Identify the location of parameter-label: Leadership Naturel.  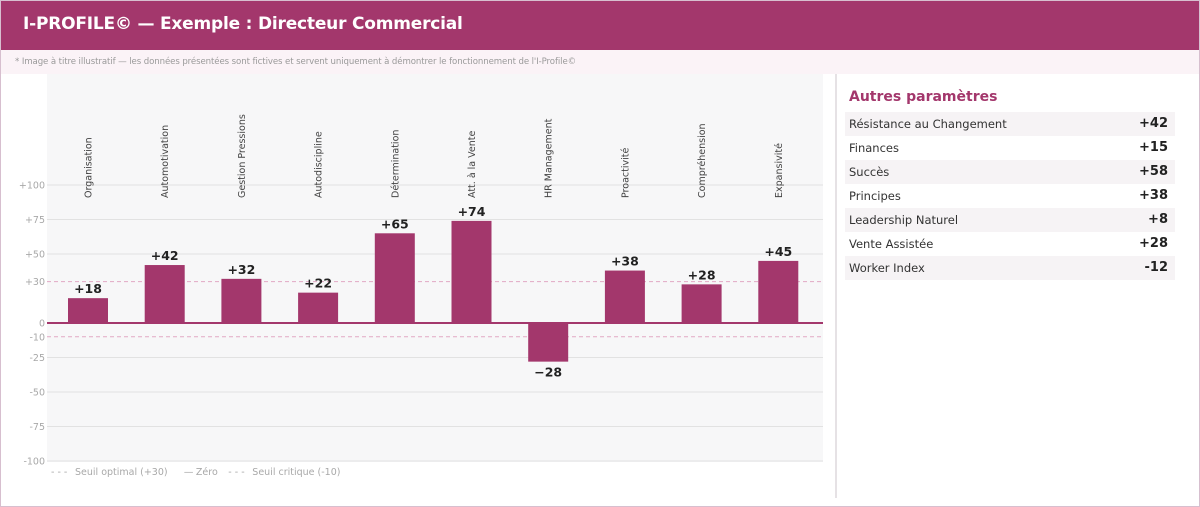
(904, 220).